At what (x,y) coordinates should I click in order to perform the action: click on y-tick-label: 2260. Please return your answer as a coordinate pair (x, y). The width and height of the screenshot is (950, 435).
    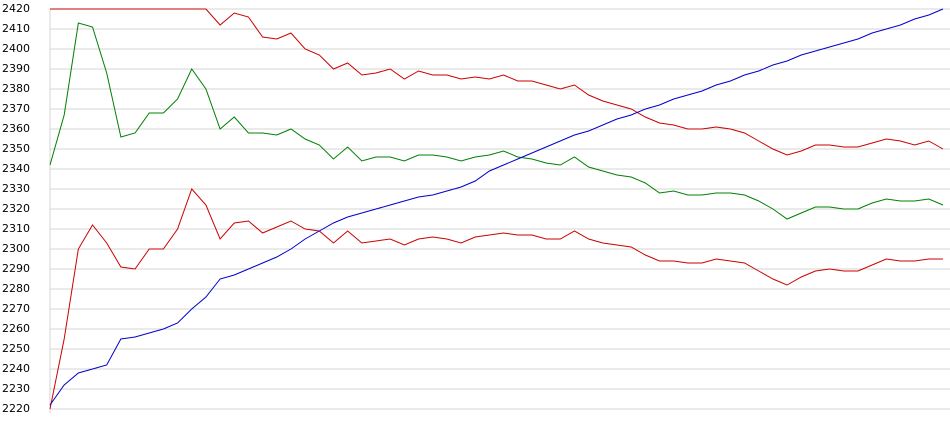
    Looking at the image, I should click on (16, 328).